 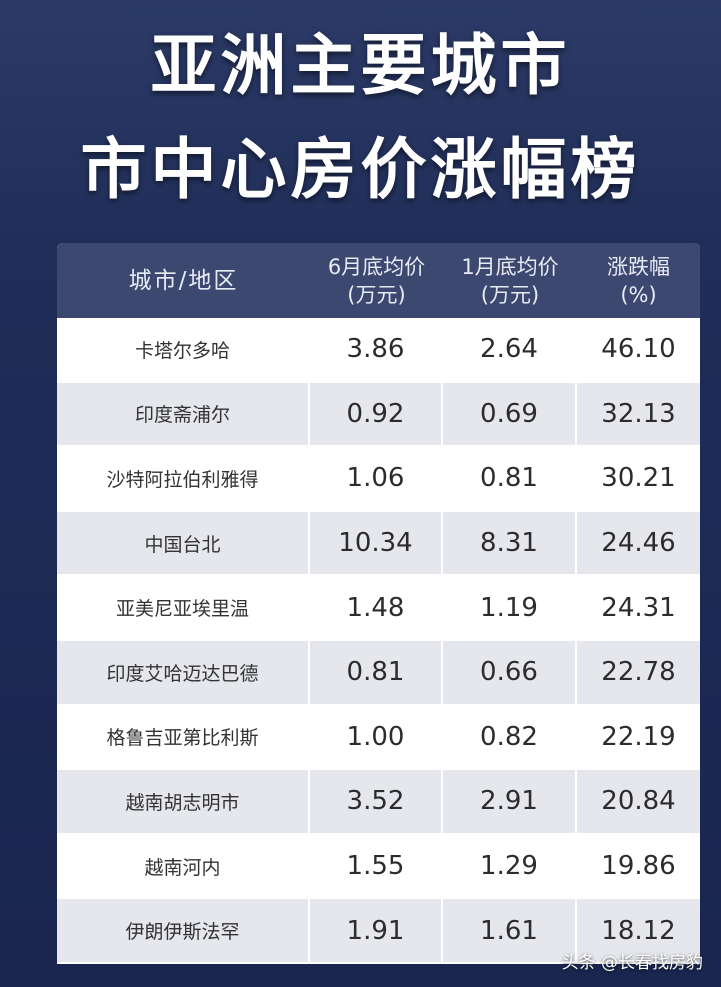 I want to click on city-cell: 伊朗伊斯法罕, so click(x=183, y=931).